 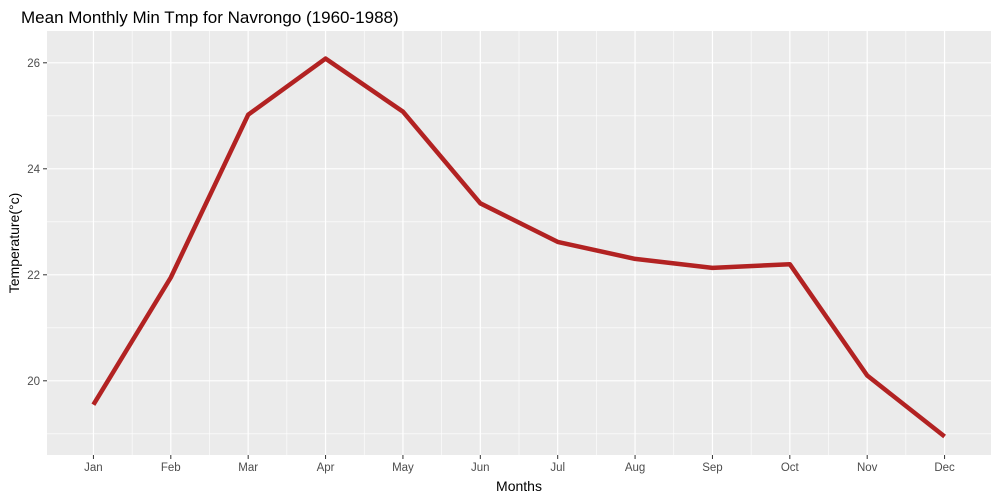 I want to click on x-tick-label: Jan, so click(x=93, y=468).